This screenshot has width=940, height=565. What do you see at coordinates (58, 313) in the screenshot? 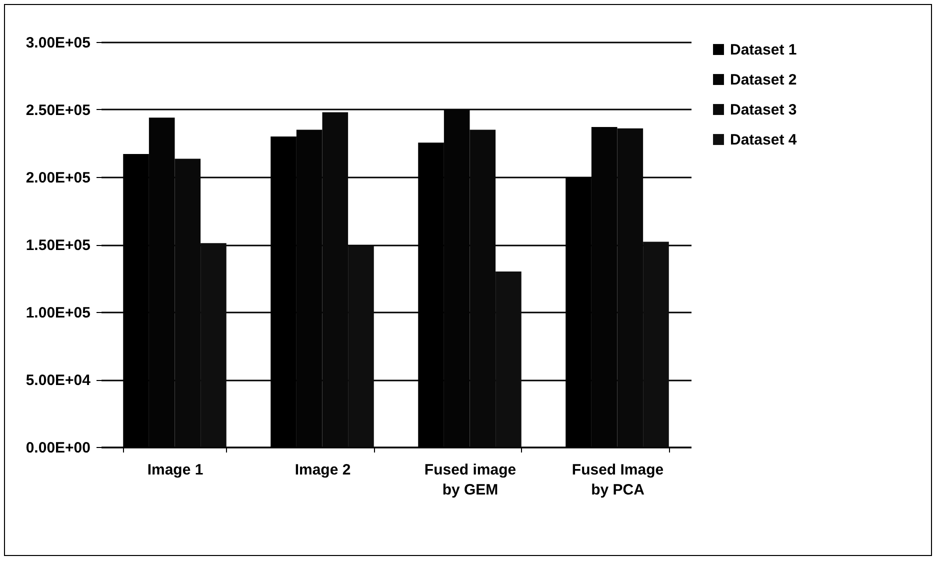
I see `y-tick-label: 1.00E+05` at bounding box center [58, 313].